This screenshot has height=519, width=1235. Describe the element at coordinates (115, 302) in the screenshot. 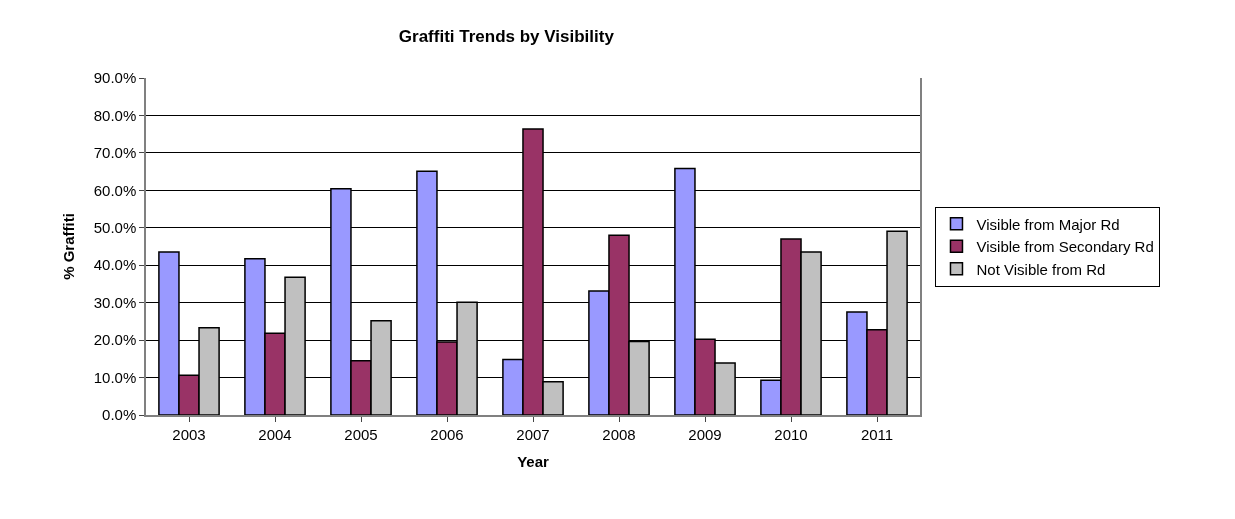

I see `y-tick-label: 30.0%` at that location.